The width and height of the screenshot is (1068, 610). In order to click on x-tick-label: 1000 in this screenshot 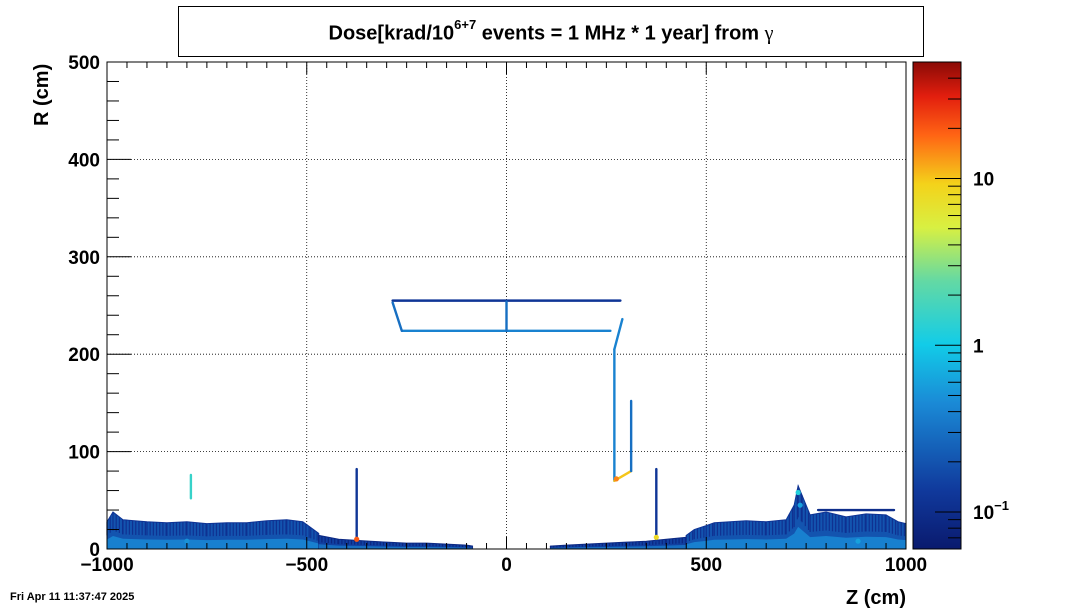, I will do `click(906, 565)`.